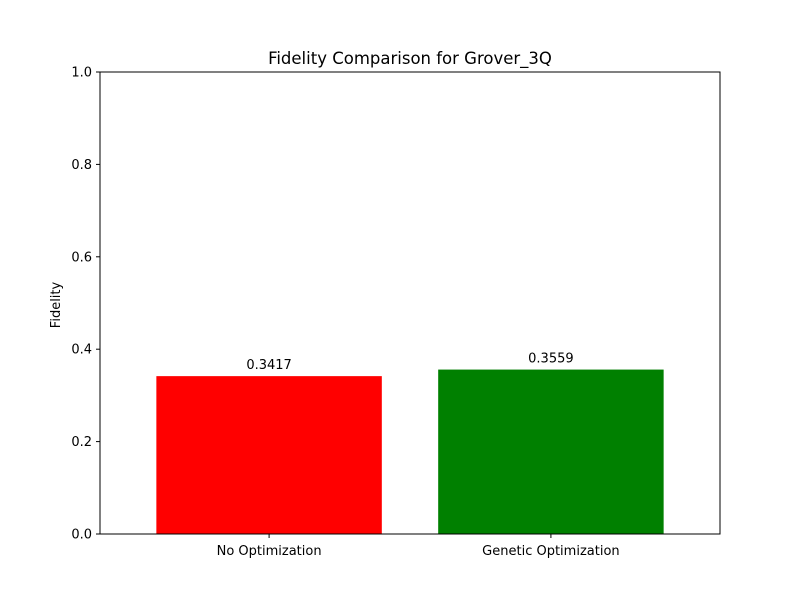 The image size is (800, 600). Describe the element at coordinates (56, 304) in the screenshot. I see `y-axis-label: Fidelity` at that location.